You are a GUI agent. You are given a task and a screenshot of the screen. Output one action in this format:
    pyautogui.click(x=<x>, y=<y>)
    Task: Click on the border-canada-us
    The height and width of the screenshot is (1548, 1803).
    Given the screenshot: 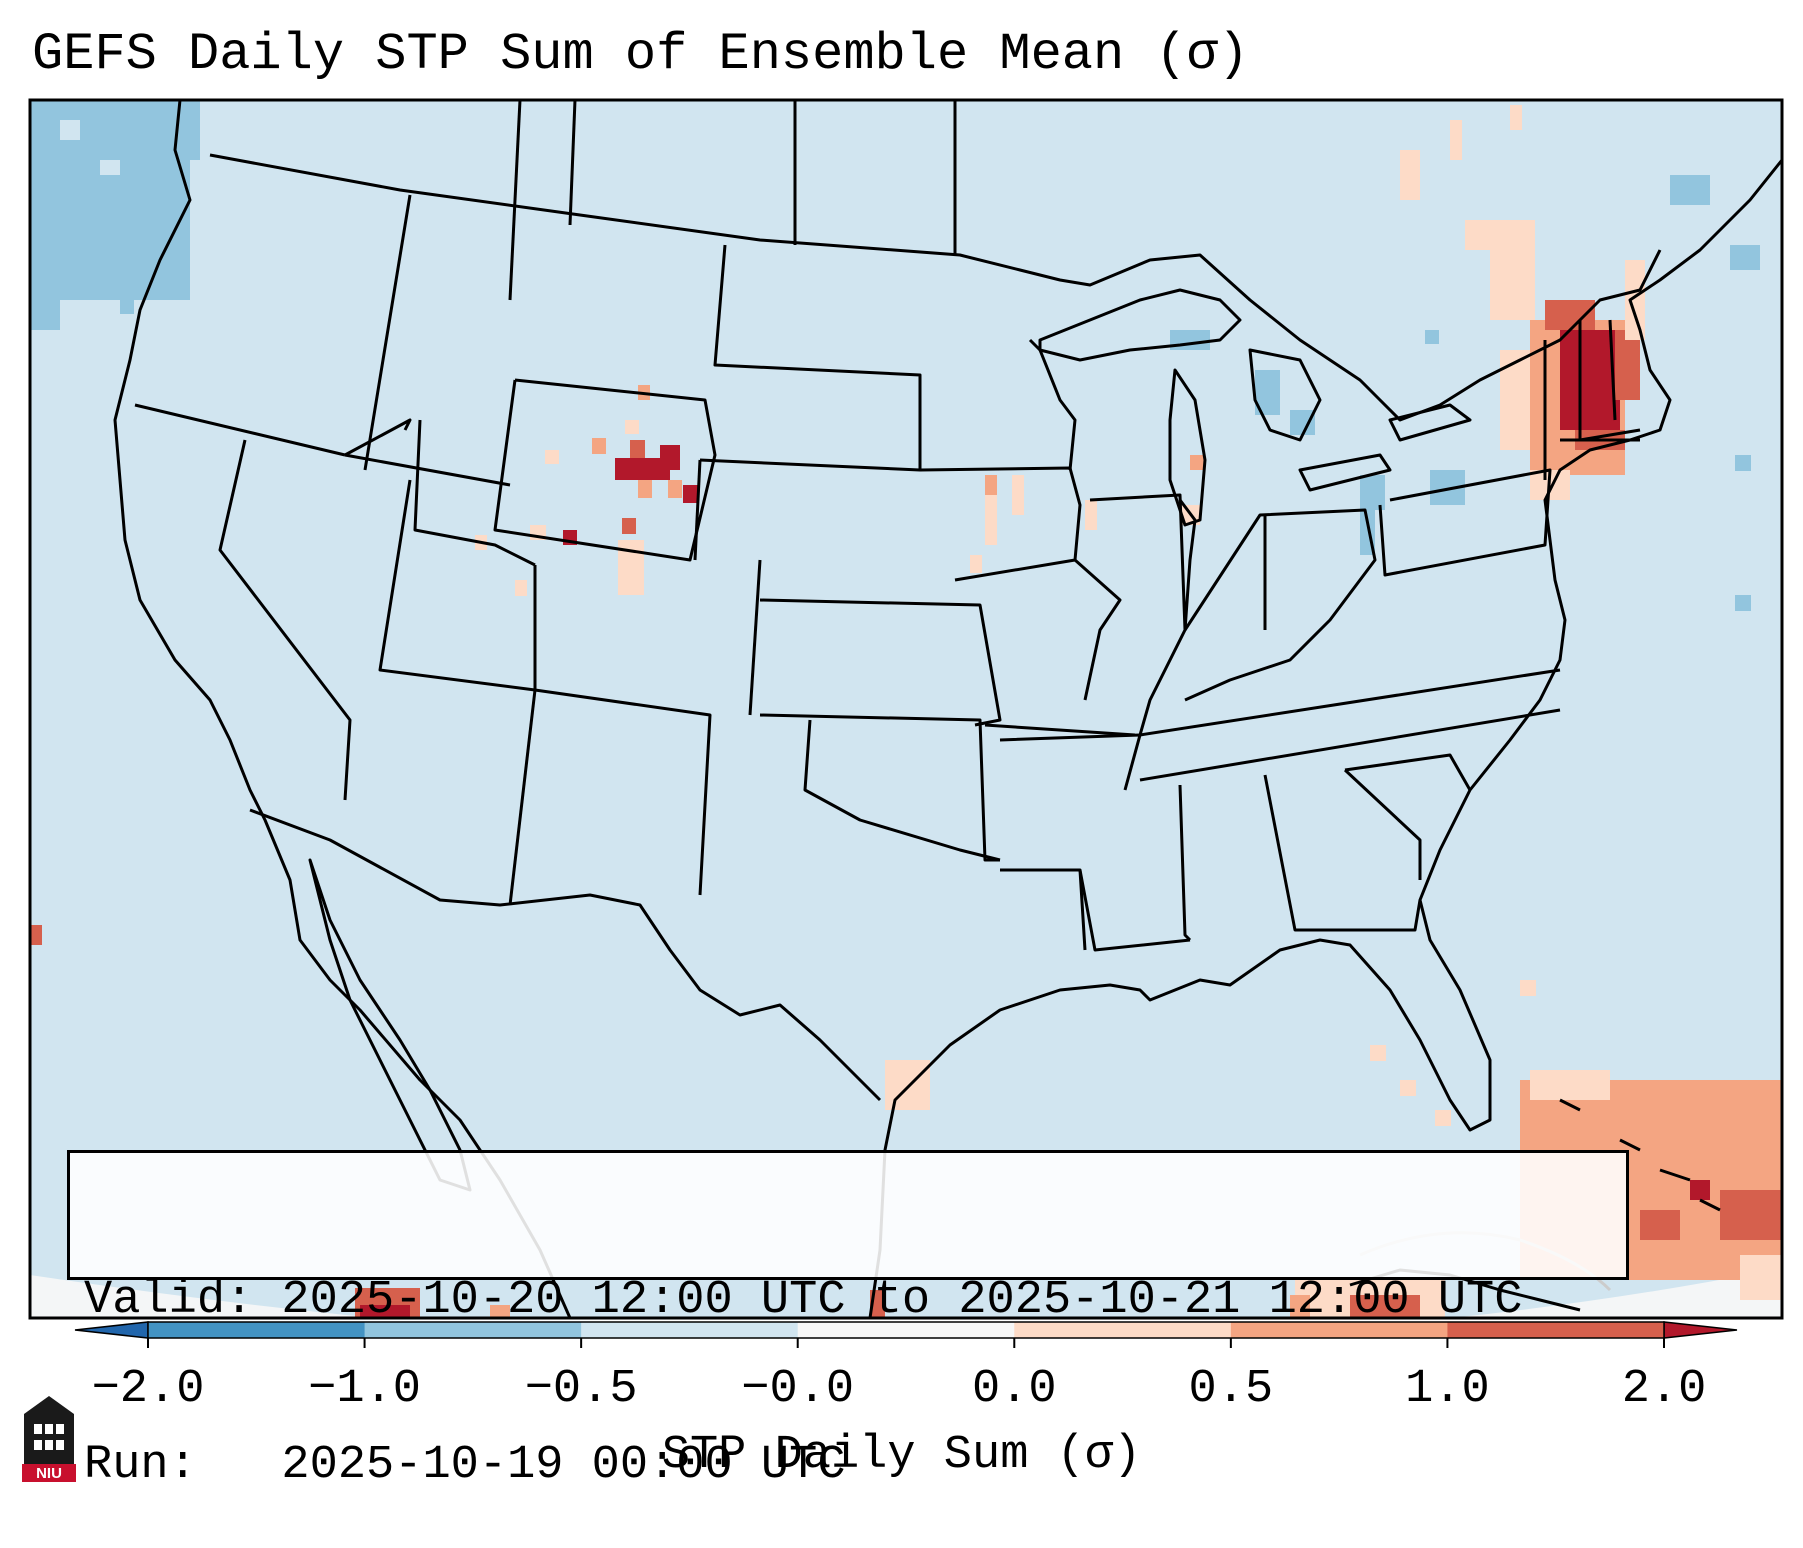 What is the action you would take?
    pyautogui.click(x=935, y=287)
    